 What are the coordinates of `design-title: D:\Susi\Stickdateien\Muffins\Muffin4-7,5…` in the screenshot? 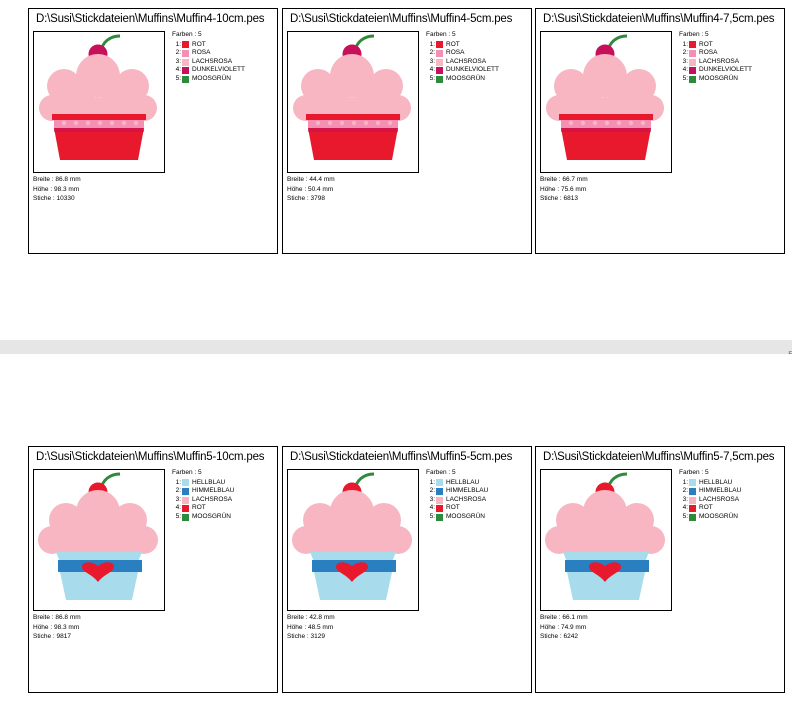 It's located at (659, 19).